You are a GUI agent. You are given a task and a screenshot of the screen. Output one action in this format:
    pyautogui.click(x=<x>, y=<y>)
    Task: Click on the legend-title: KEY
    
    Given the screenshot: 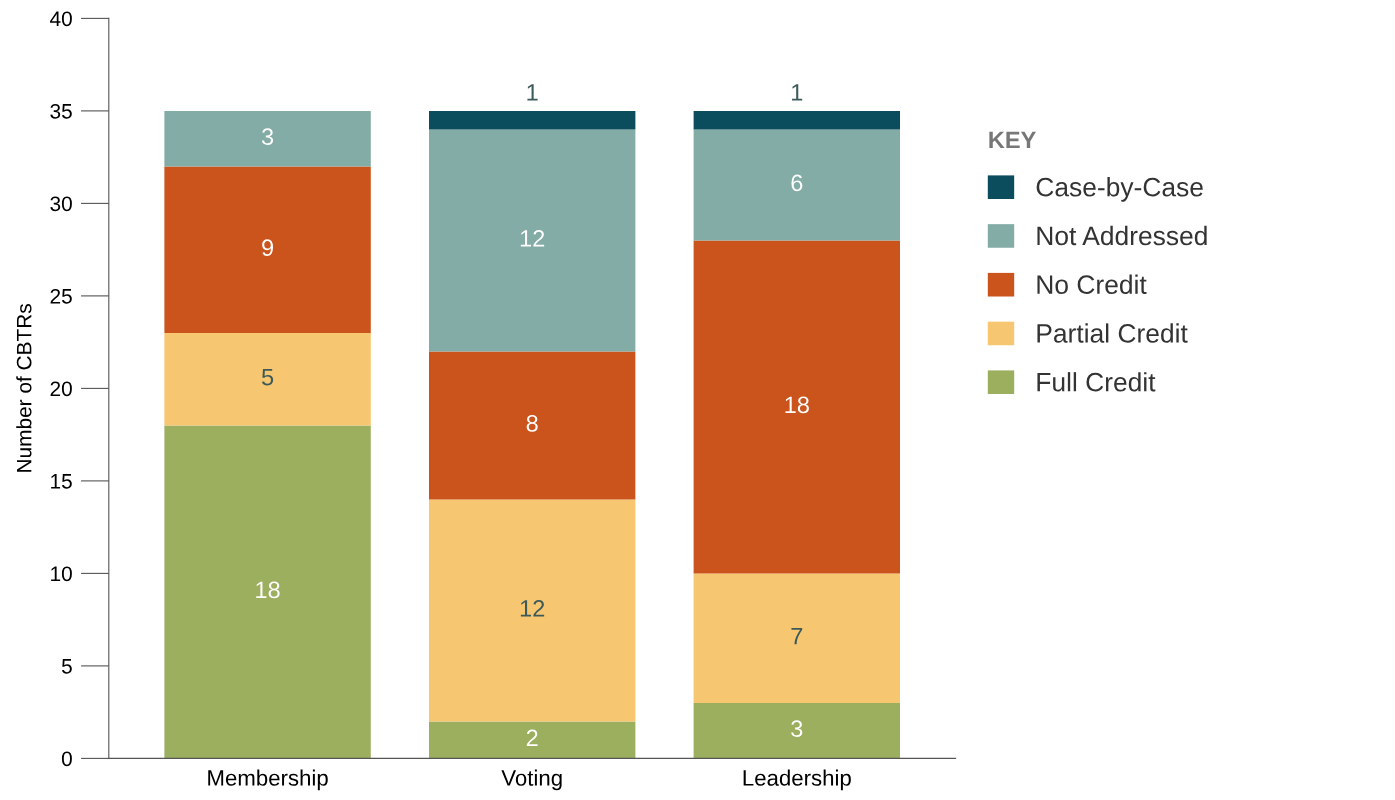 What is the action you would take?
    pyautogui.click(x=1012, y=140)
    